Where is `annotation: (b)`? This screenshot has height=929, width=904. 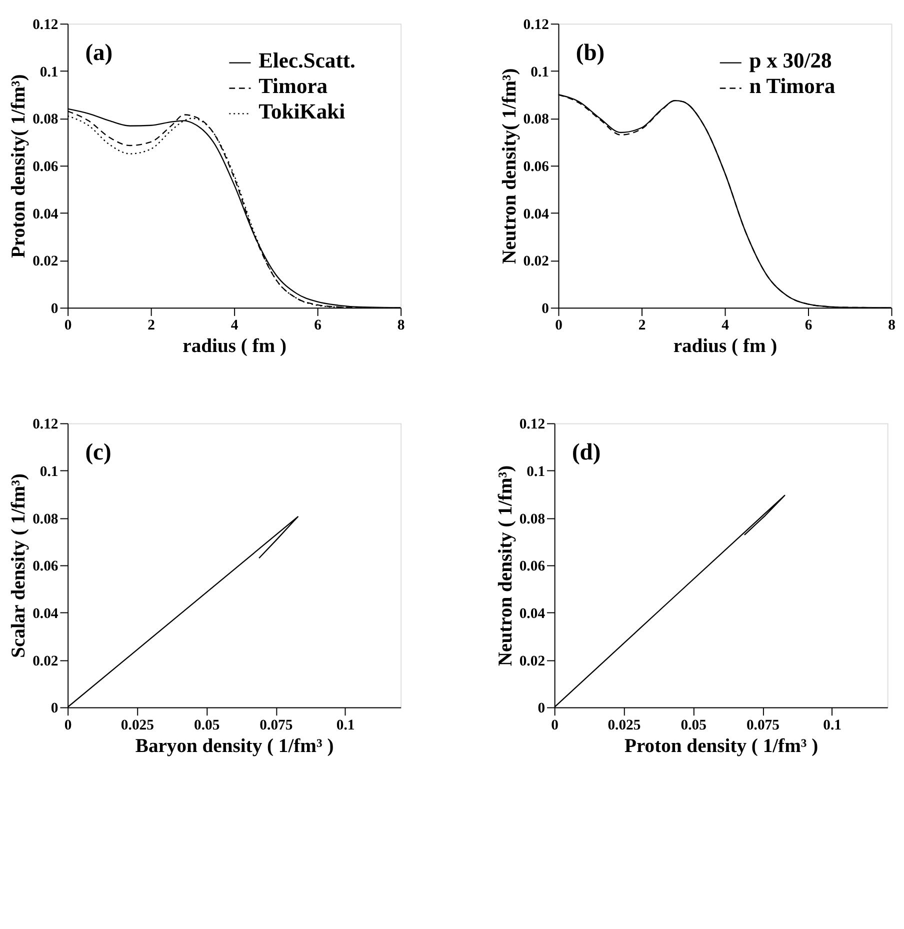 annotation: (b) is located at coordinates (590, 53).